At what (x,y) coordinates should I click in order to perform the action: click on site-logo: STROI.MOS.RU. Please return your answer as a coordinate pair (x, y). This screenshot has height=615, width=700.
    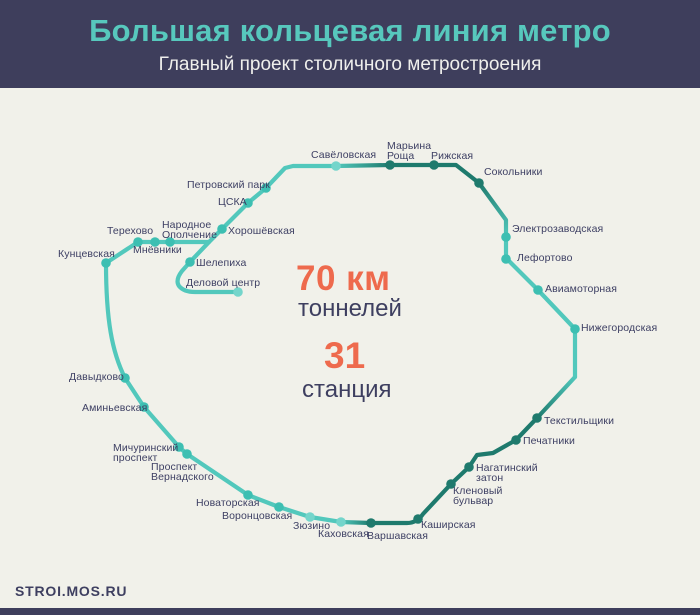
    Looking at the image, I should click on (71, 591).